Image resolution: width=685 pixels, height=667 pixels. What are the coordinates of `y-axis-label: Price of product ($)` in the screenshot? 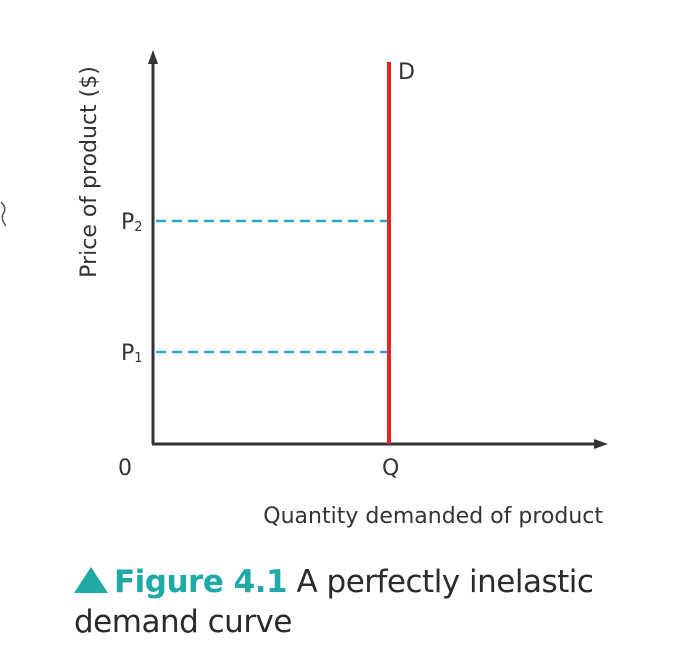 It's located at (89, 172).